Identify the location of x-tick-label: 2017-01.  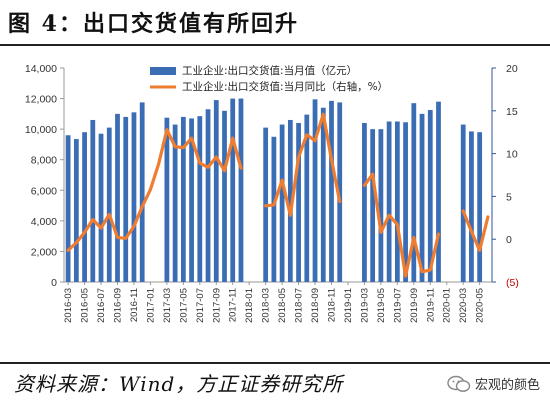
(150, 305).